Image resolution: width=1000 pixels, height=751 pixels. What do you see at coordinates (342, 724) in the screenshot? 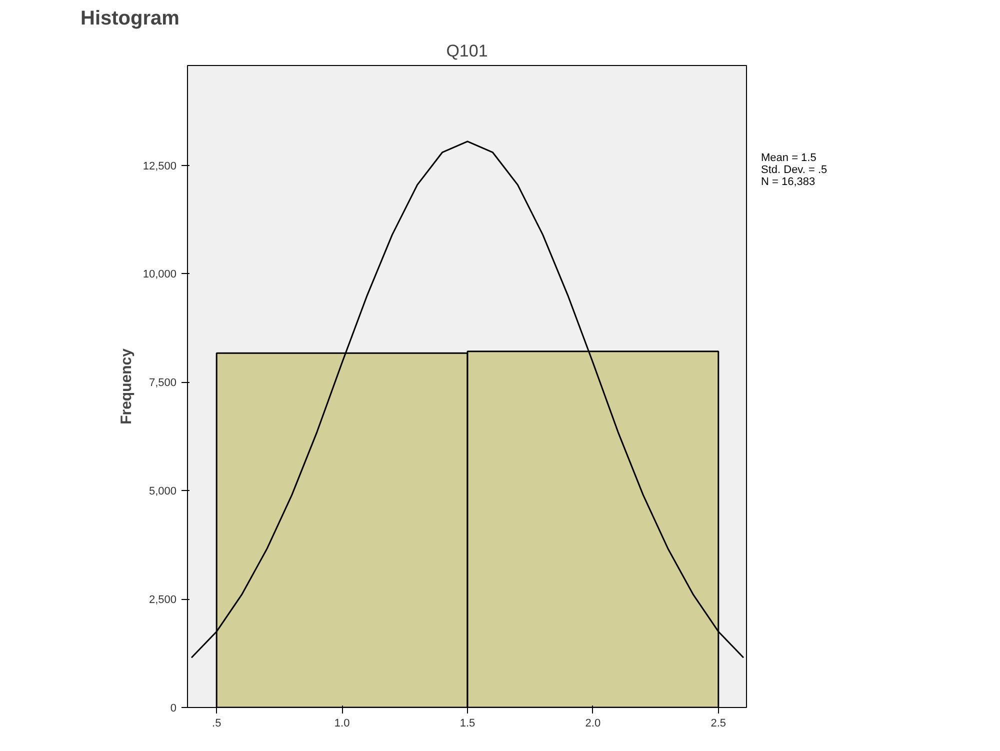
I see `x-tick-label: 1.0` at bounding box center [342, 724].